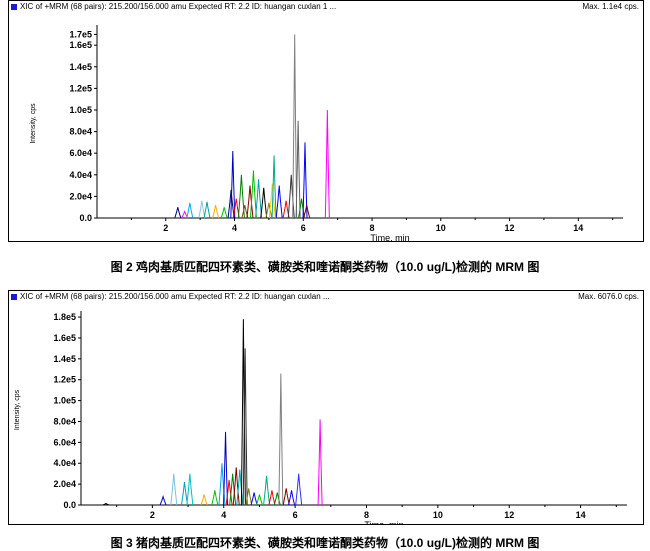 The height and width of the screenshot is (551, 650). Describe the element at coordinates (64, 317) in the screenshot. I see `y-tick-label: 1.8e5` at that location.